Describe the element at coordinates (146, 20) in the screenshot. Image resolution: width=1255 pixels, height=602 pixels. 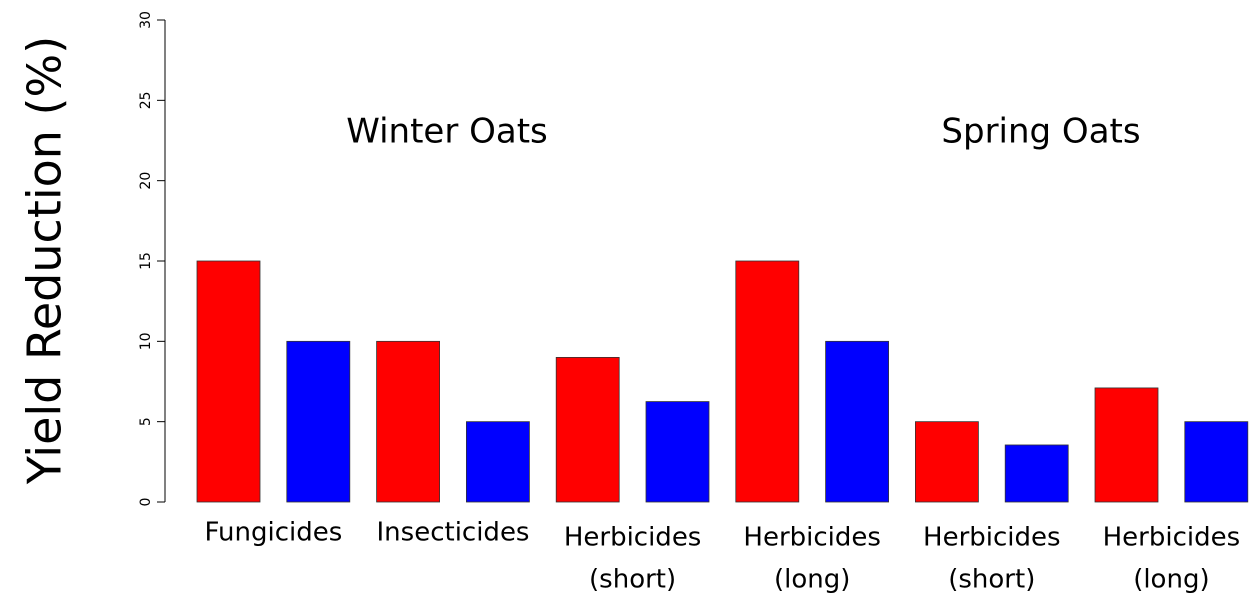
I see `y-tick-label: 30` at that location.